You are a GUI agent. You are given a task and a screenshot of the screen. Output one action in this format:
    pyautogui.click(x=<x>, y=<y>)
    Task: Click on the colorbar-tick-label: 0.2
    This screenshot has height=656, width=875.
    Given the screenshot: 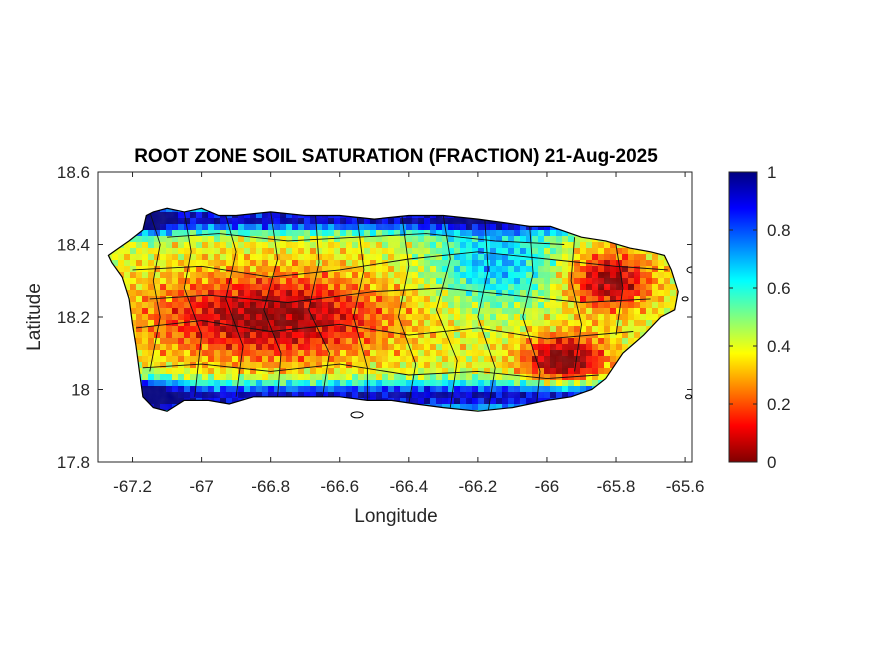 What is the action you would take?
    pyautogui.click(x=779, y=404)
    